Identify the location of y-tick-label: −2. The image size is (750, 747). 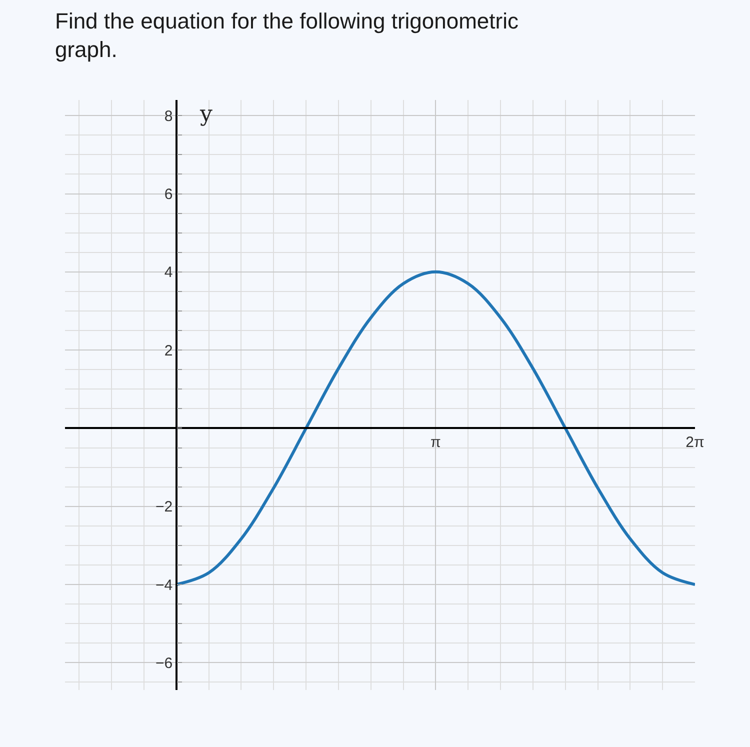
(164, 507).